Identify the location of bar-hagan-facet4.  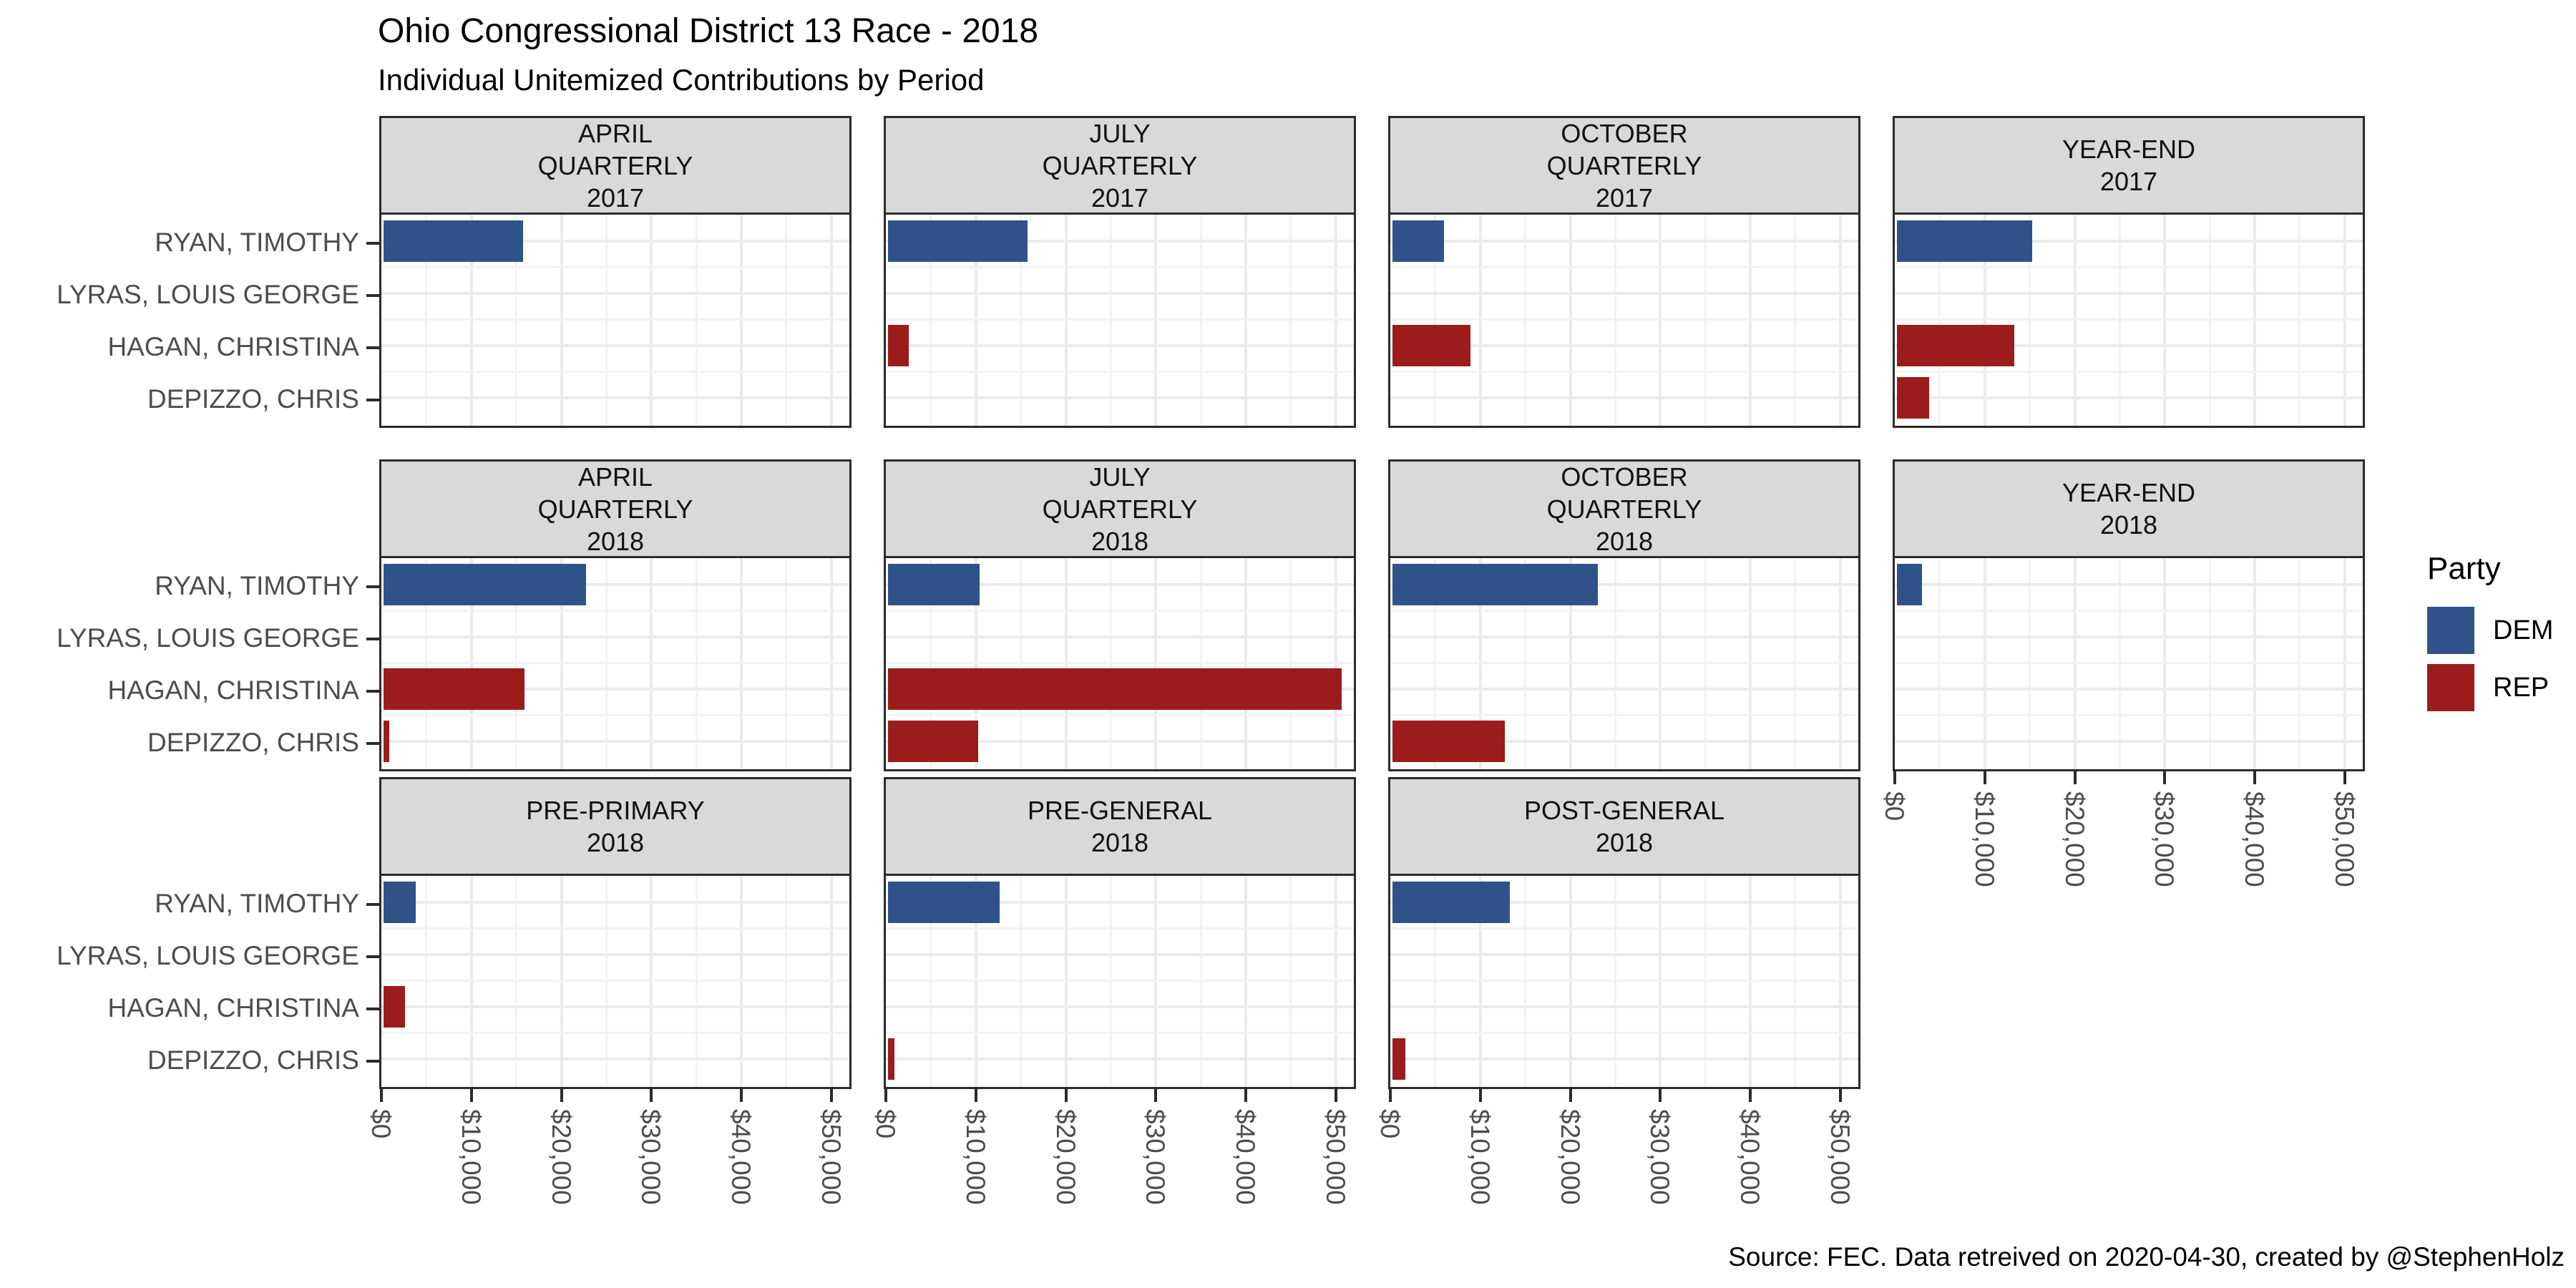
(454, 689).